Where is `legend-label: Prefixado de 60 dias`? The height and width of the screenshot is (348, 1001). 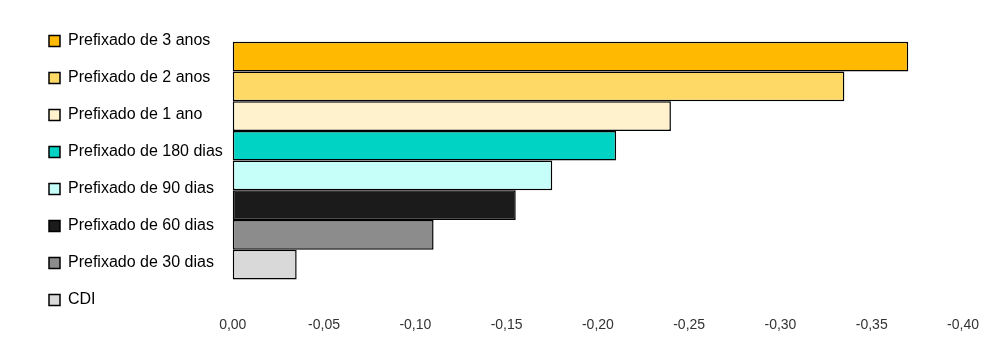
legend-label: Prefixado de 60 dias is located at coordinates (141, 225).